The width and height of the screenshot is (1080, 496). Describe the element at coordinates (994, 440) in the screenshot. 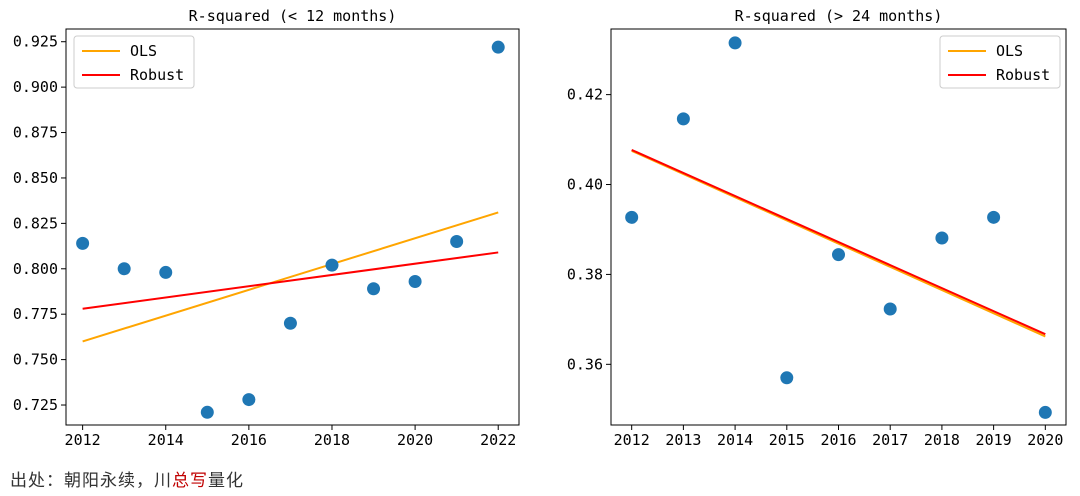

I see `x-tick-label: 2019` at that location.